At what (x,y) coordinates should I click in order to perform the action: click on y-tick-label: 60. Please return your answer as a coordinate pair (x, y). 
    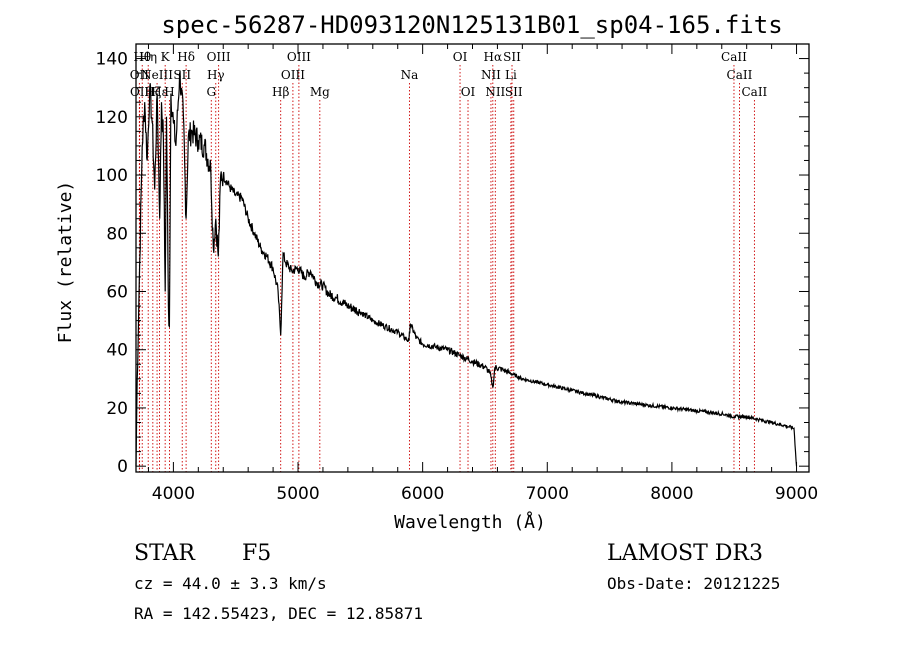
    Looking at the image, I should click on (117, 292).